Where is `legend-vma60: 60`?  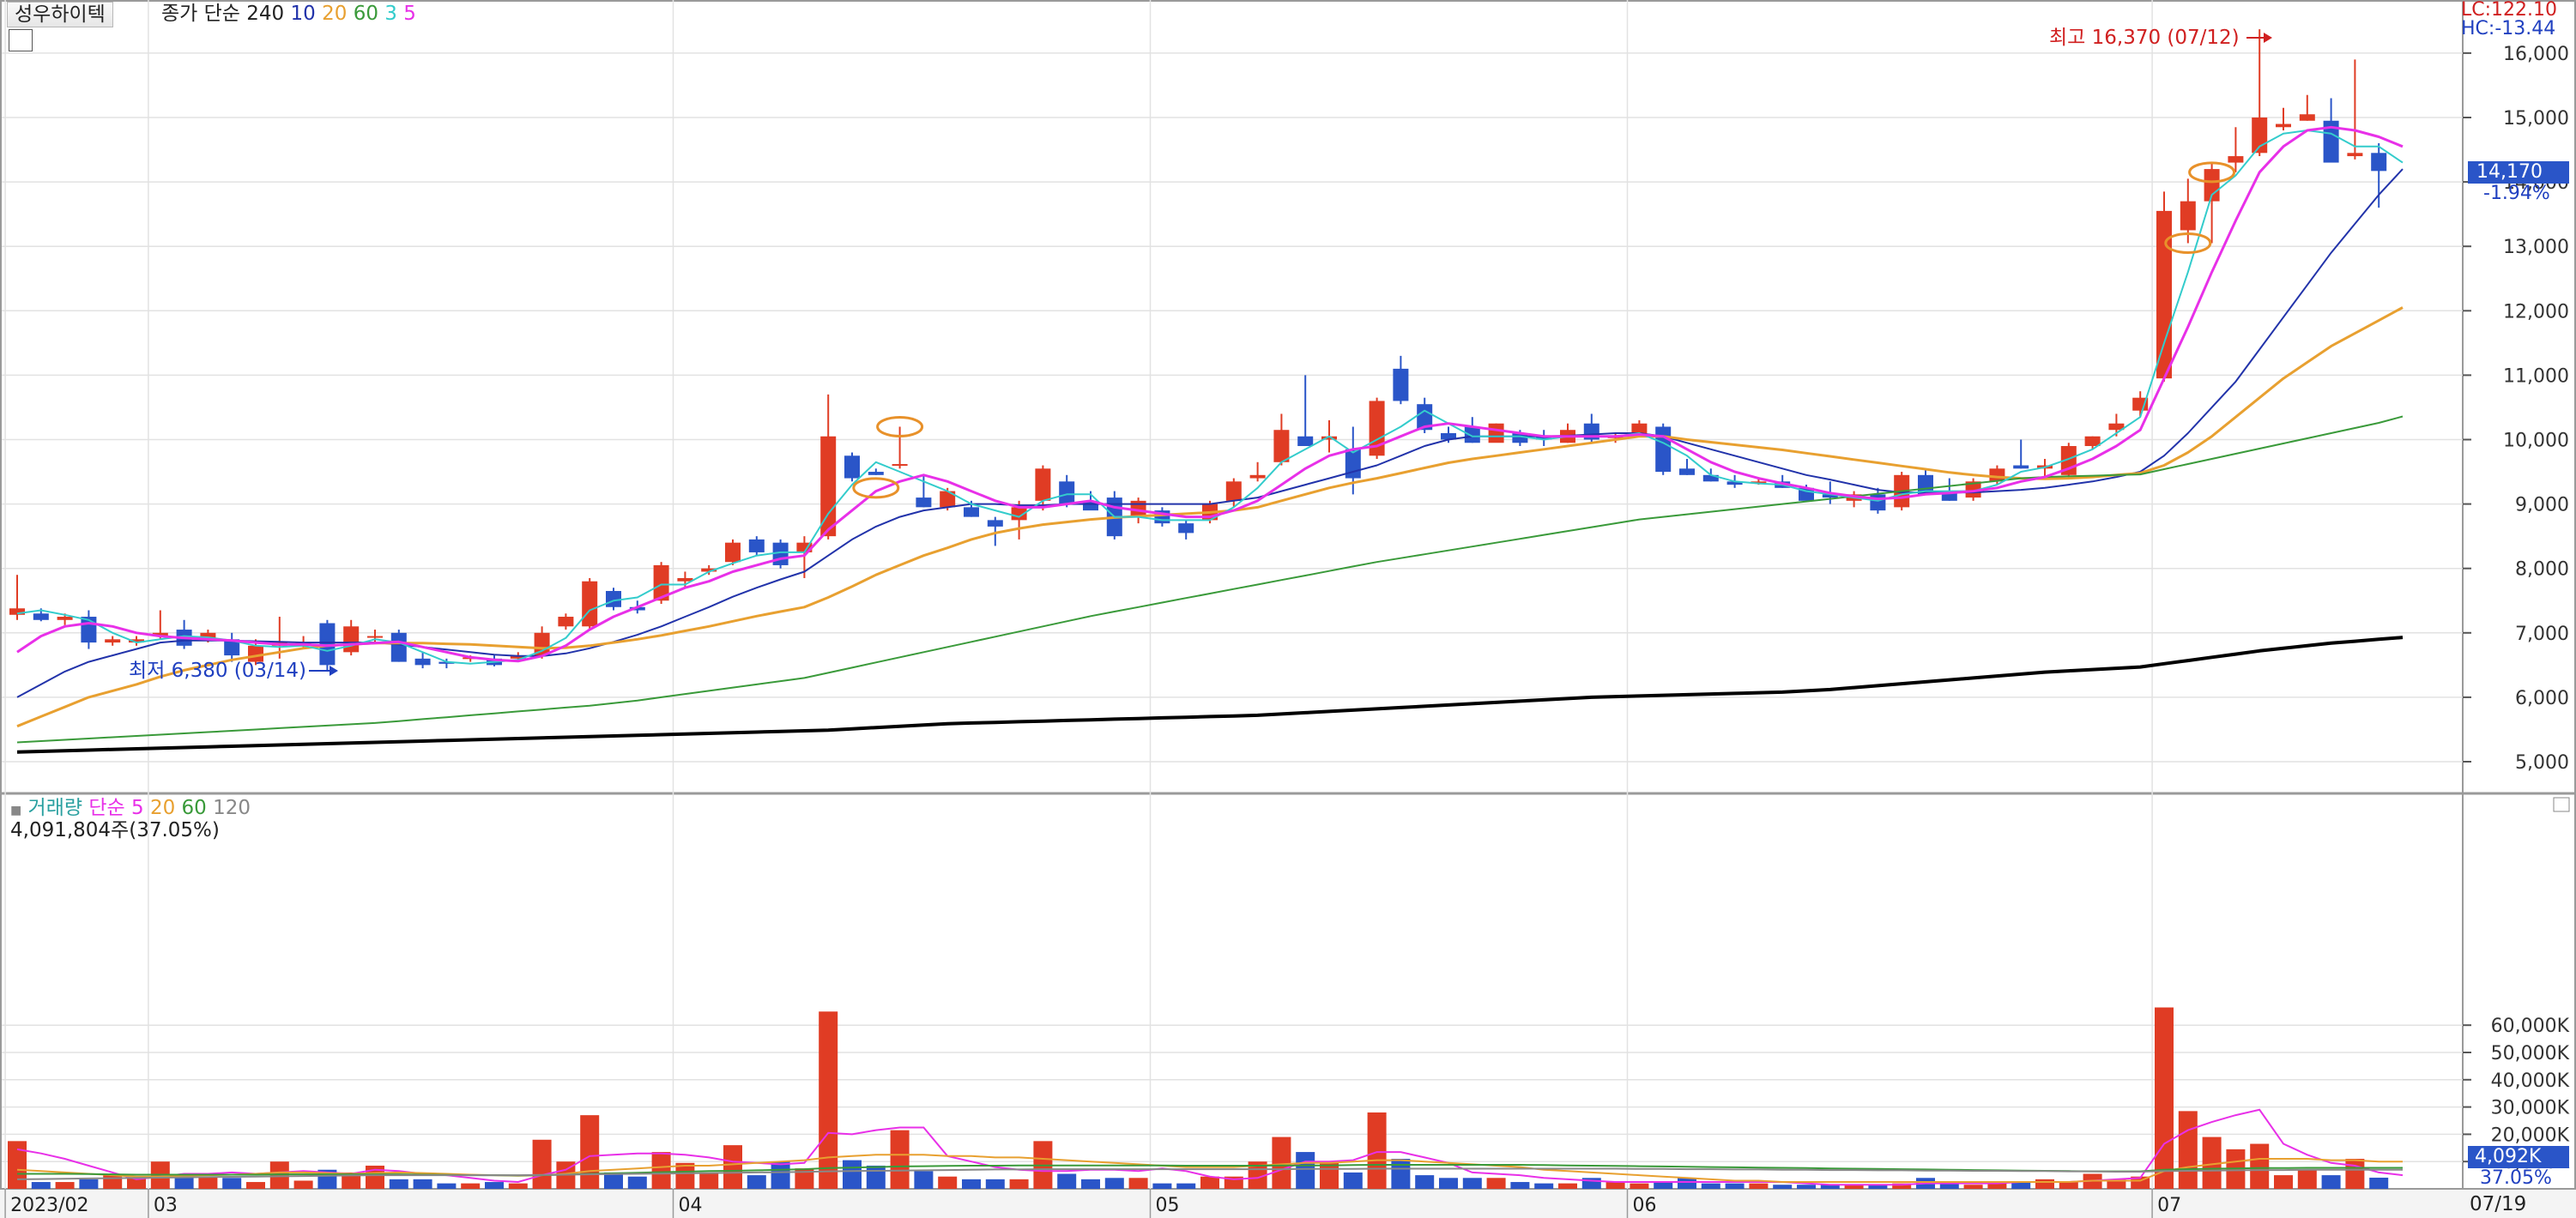
legend-vma60: 60 is located at coordinates (194, 808).